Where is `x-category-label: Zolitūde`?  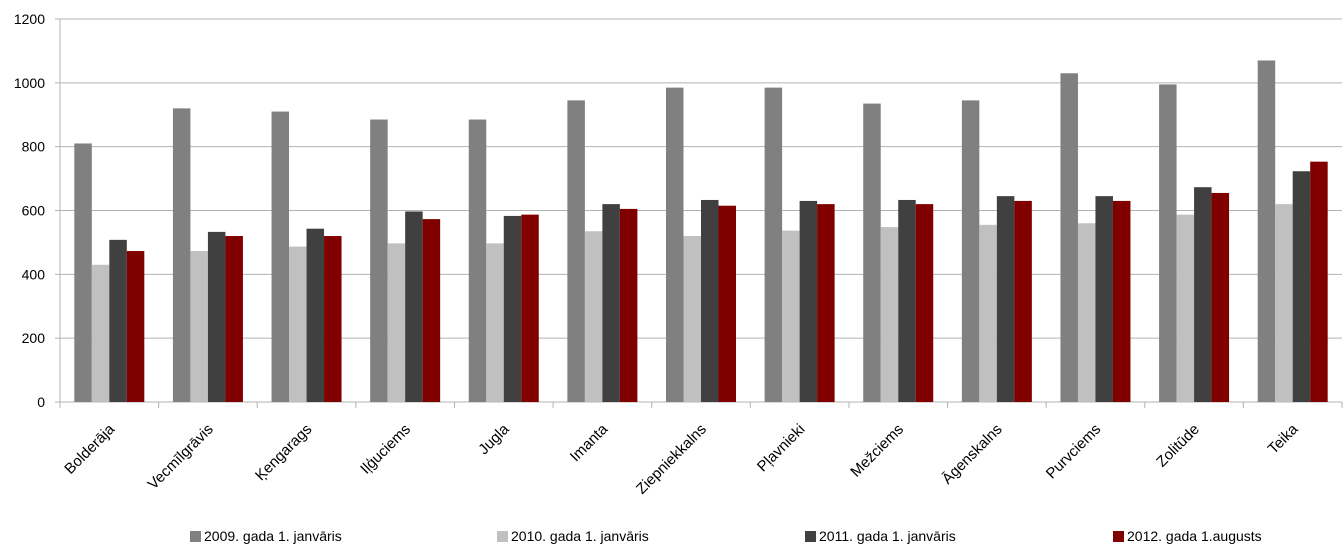 x-category-label: Zolitūde is located at coordinates (1178, 446).